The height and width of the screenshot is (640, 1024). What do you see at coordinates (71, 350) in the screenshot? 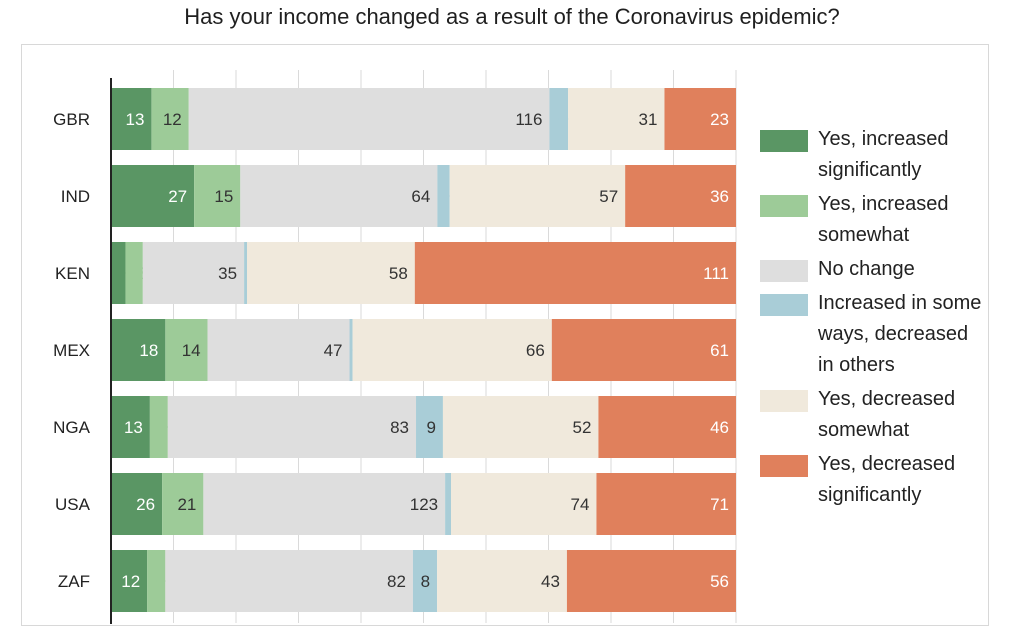
I see `category-label: MEX` at bounding box center [71, 350].